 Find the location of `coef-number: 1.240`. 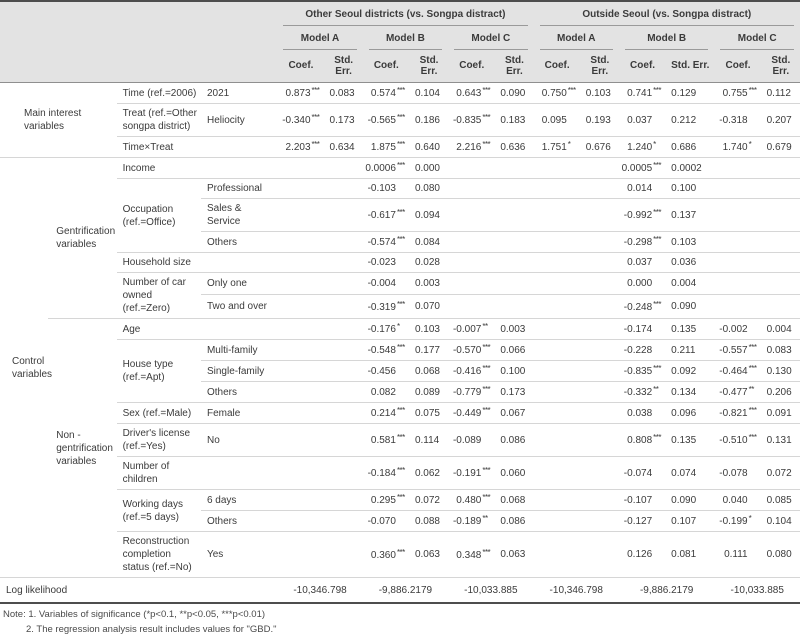

coef-number: 1.240 is located at coordinates (640, 147).